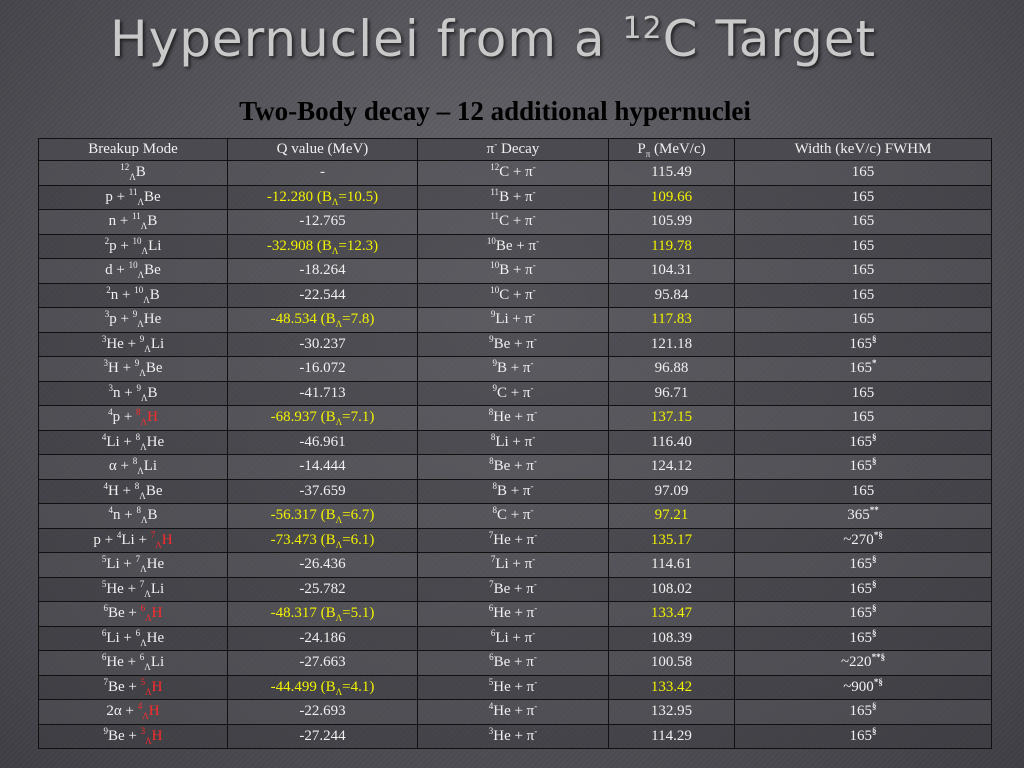  Describe the element at coordinates (133, 295) in the screenshot. I see `cell-breakup-mode: 2n + 10ΛB` at that location.